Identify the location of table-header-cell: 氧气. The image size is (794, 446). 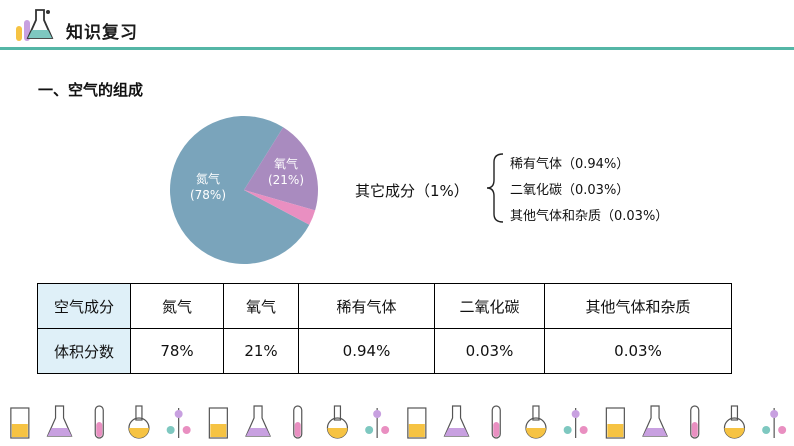
(261, 306).